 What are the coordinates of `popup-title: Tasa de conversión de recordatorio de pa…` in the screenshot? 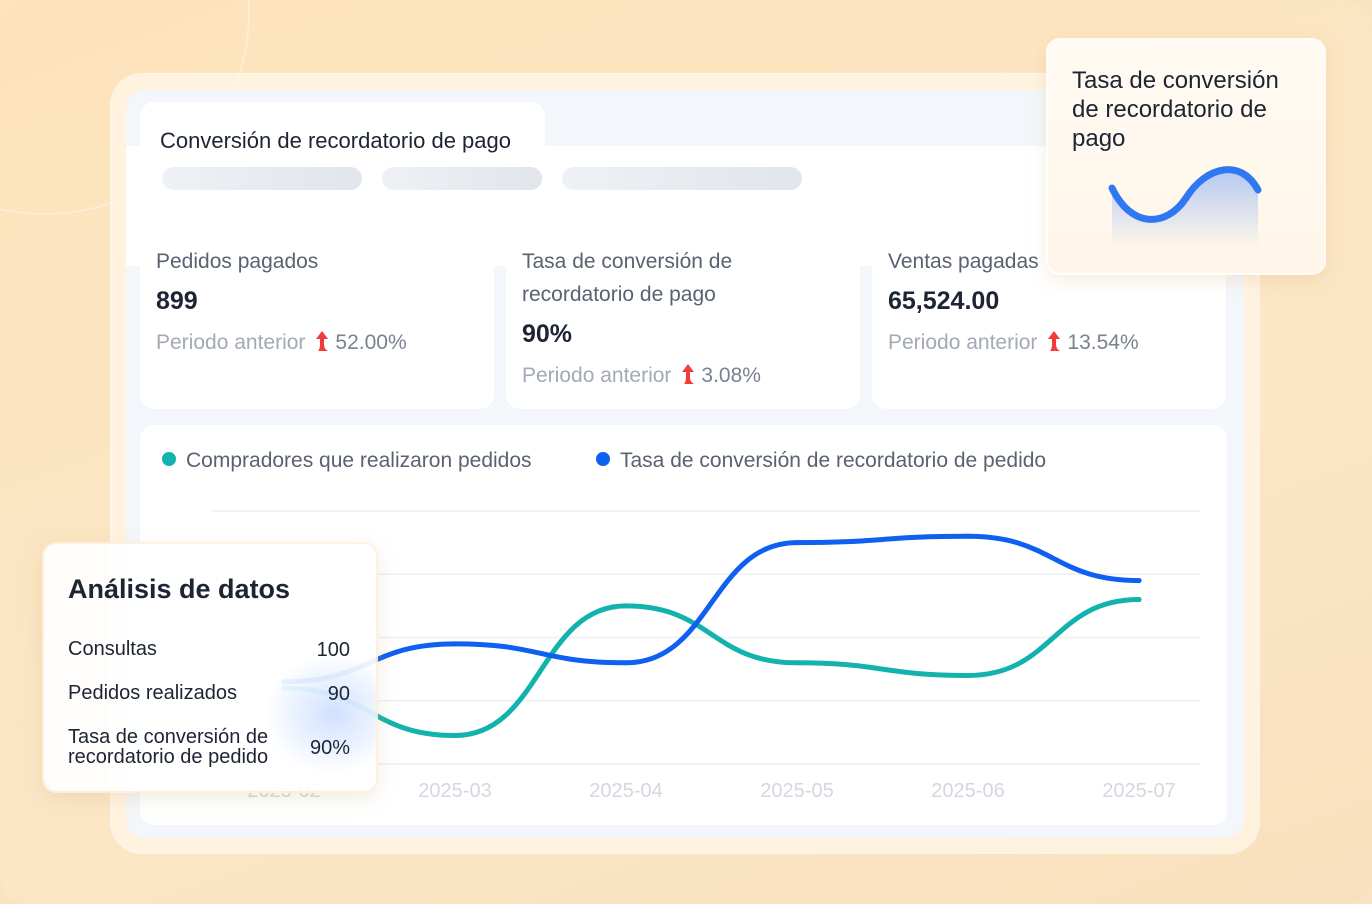 It's located at (1175, 109).